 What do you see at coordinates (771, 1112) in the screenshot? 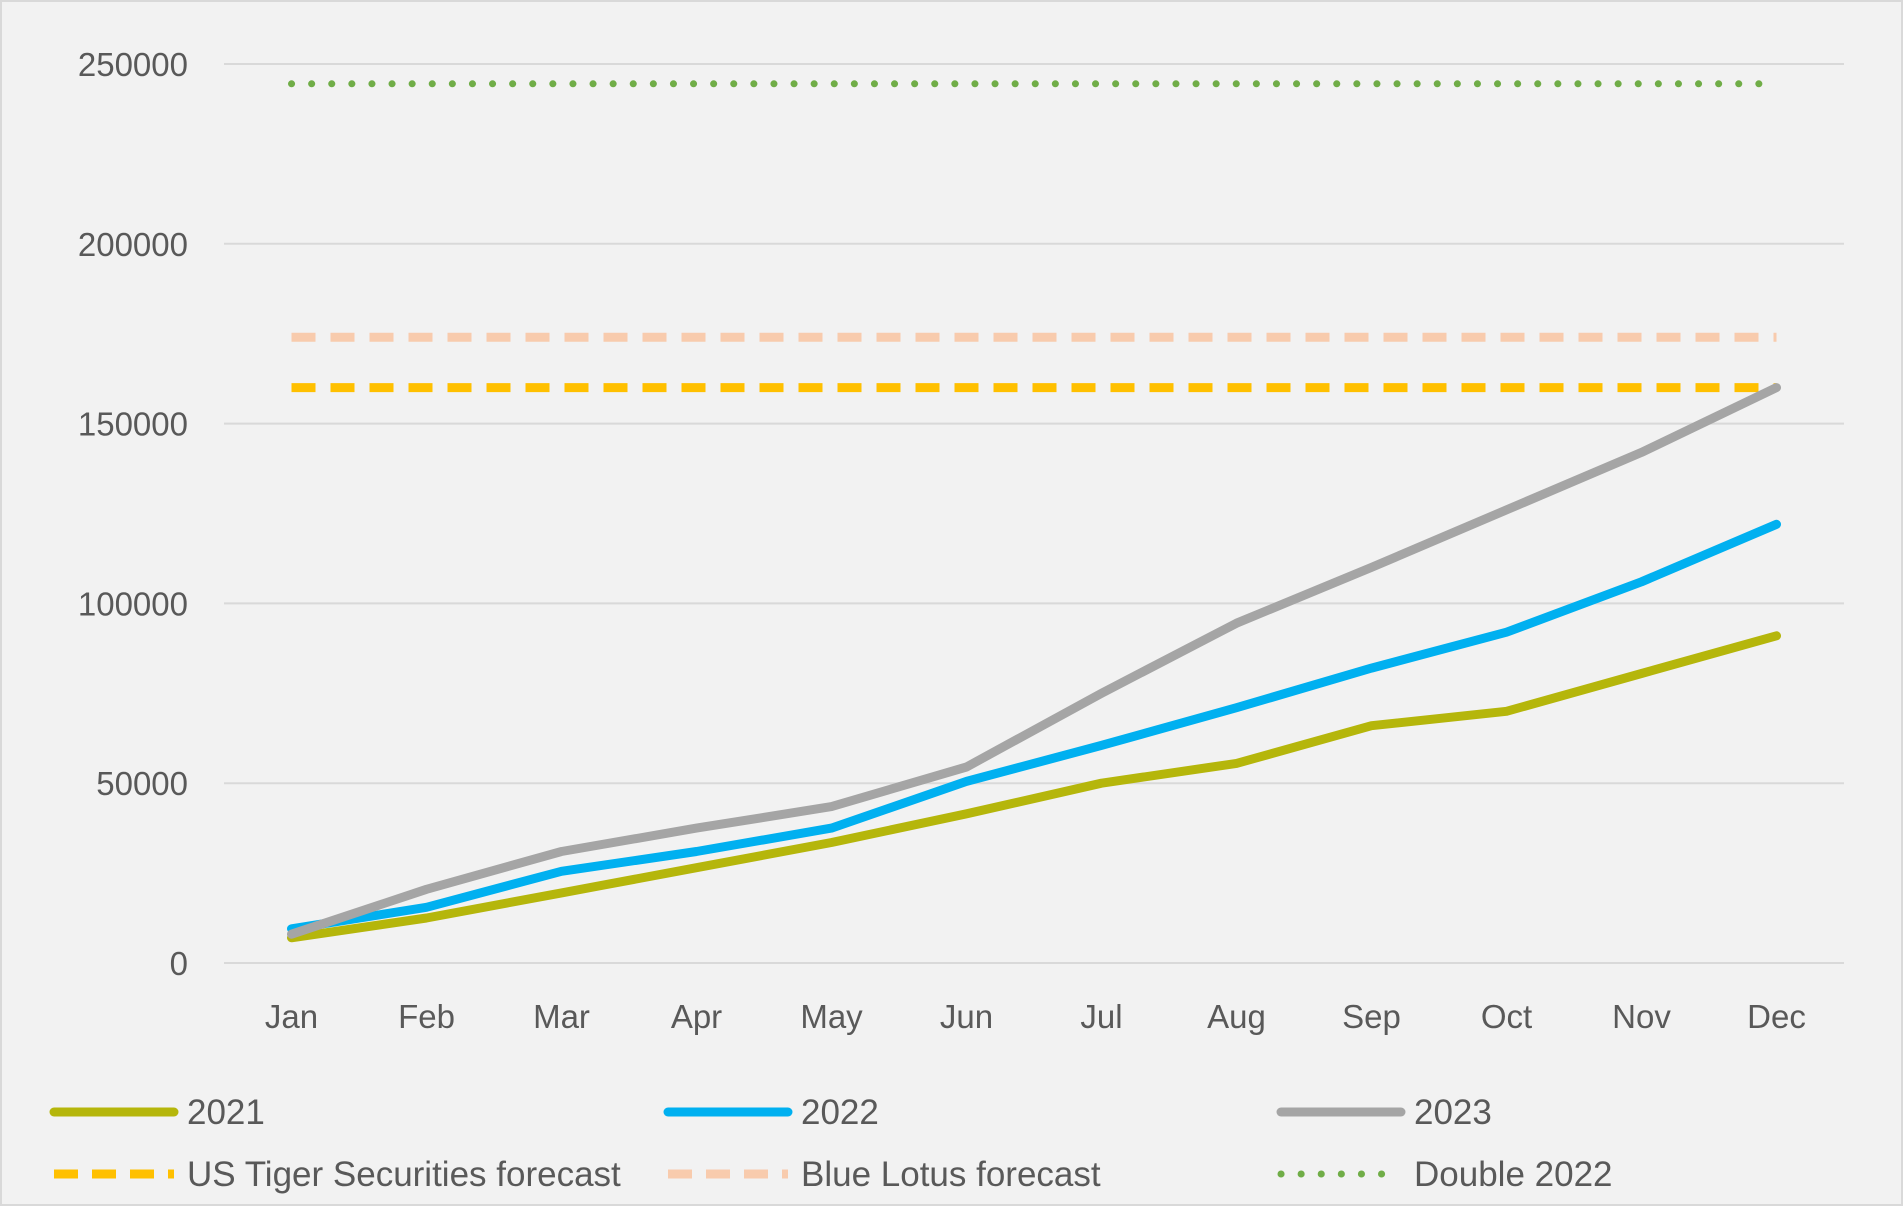
I see `legend-item-2022: 2022` at bounding box center [771, 1112].